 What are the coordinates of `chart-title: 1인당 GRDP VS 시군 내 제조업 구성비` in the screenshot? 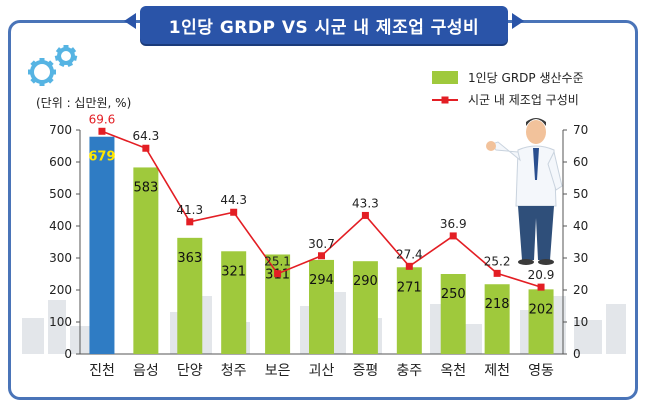 It's located at (324, 25).